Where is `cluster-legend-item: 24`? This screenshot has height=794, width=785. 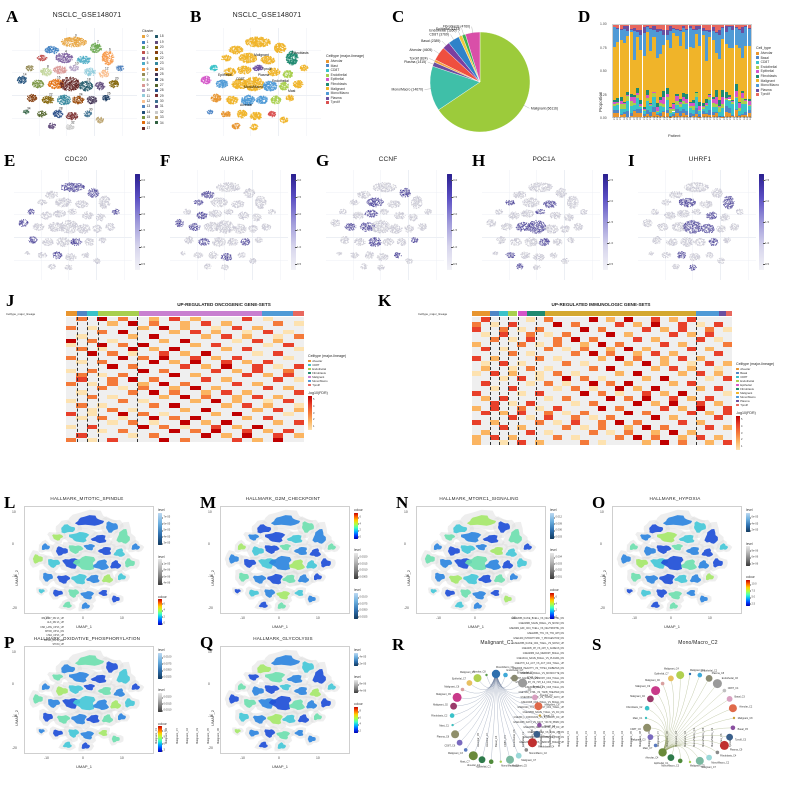
cluster-legend-item: 24 is located at coordinates (159, 68).